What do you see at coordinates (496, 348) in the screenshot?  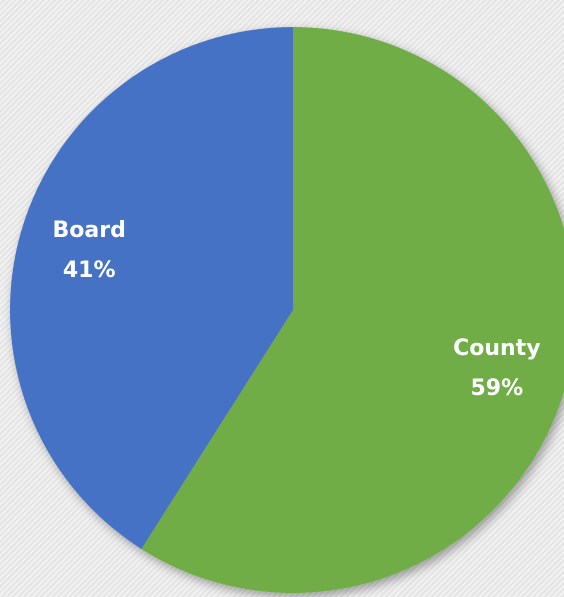 I see `slice-category-label: County` at bounding box center [496, 348].